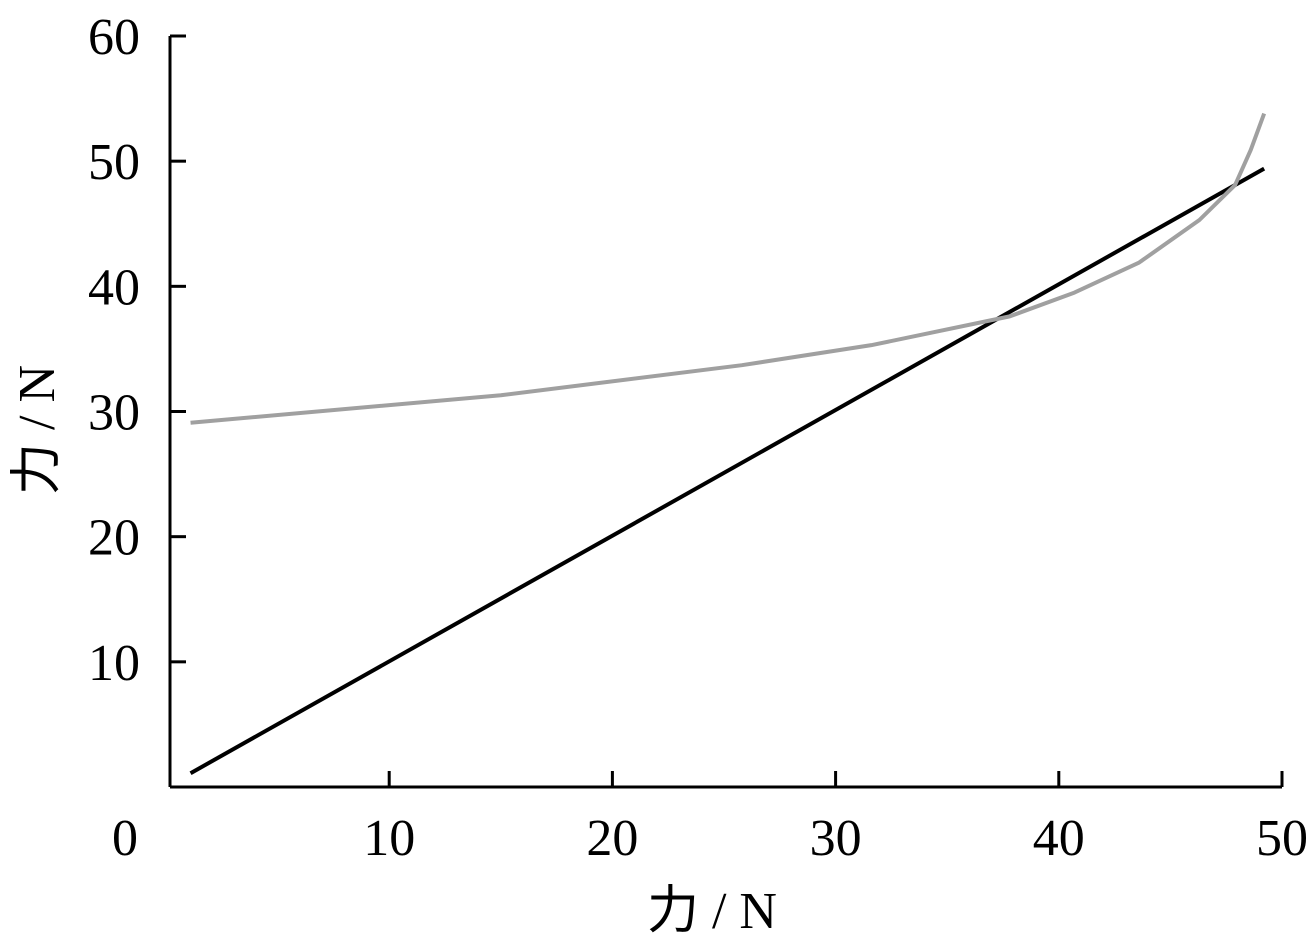 Image resolution: width=1315 pixels, height=949 pixels. What do you see at coordinates (1282, 838) in the screenshot?
I see `x-tick-label: 50` at bounding box center [1282, 838].